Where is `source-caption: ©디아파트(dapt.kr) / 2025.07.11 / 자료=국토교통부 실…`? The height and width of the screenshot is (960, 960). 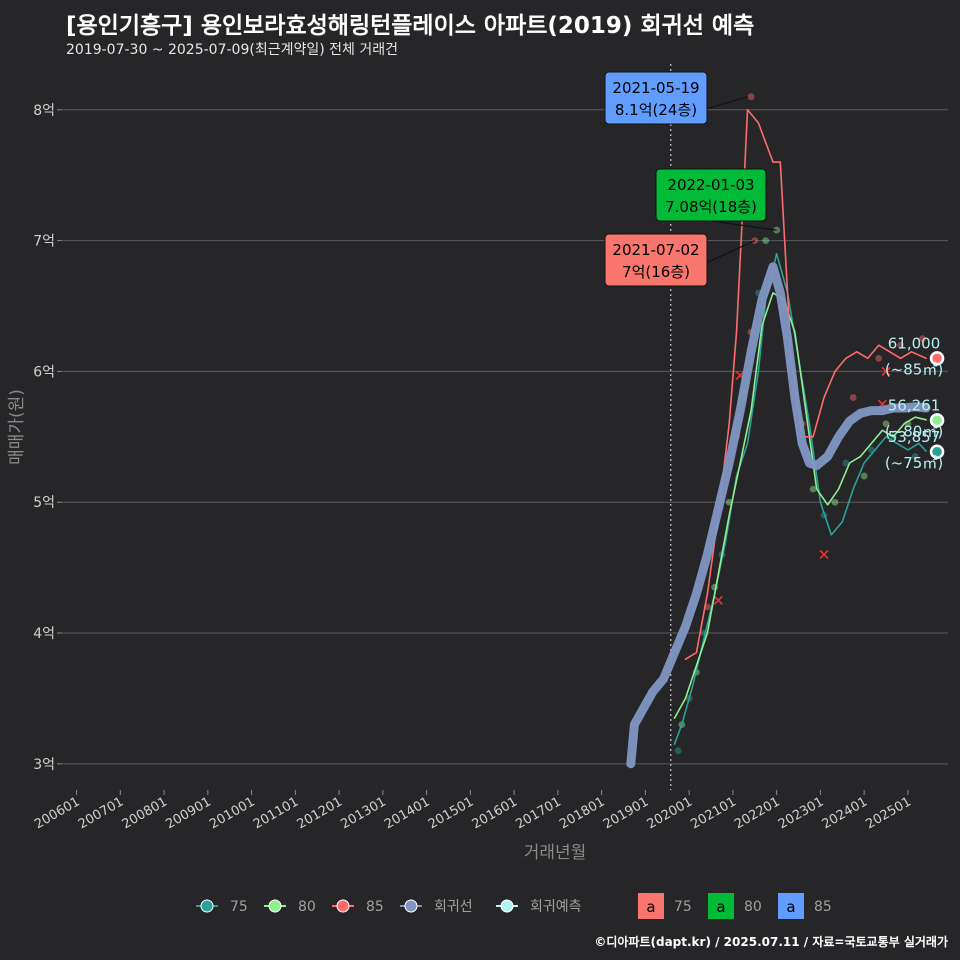 source-caption: ©디아파트(dapt.kr) / 2025.07.11 / 자료=국토교통부 실… is located at coordinates (771, 942).